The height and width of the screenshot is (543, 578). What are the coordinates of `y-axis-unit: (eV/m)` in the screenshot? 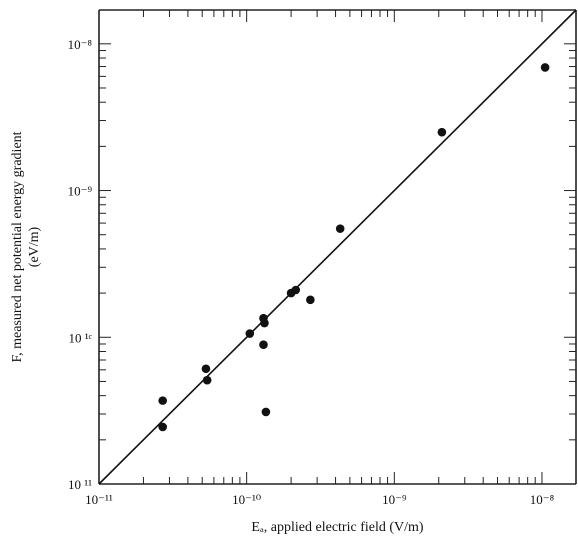 It's located at (34, 246).